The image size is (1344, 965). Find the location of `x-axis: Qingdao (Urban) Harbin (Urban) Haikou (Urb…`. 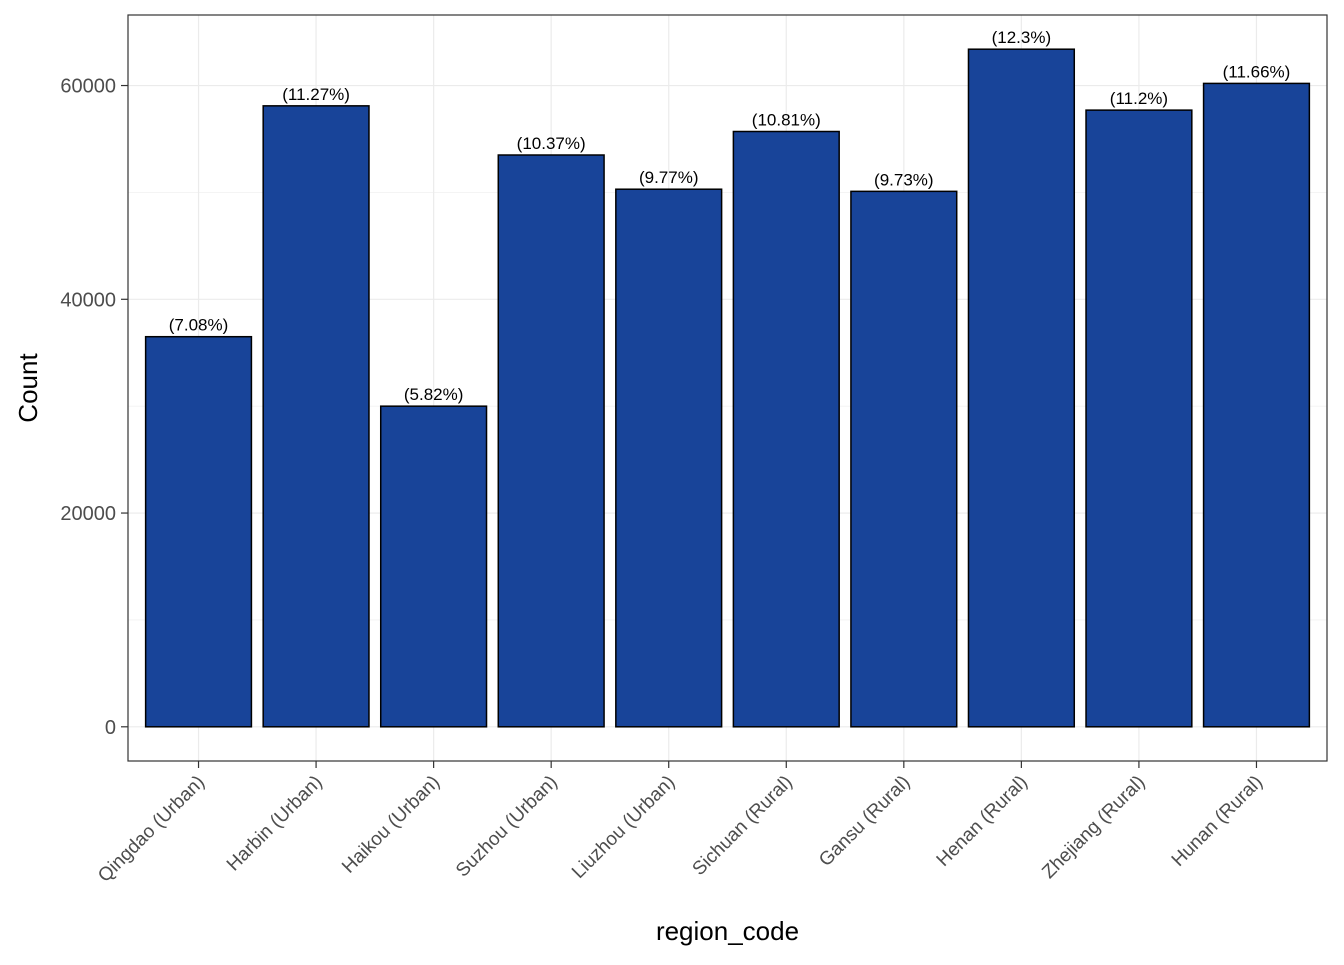

x-axis: Qingdao (Urban) Harbin (Urban) Haikou (Urb… is located at coordinates (680, 824).